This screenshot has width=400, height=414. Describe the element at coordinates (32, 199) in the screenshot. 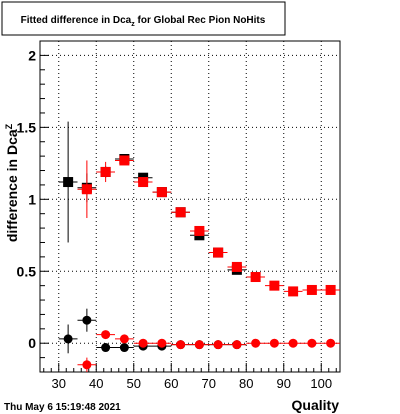

I see `y-tick-label: 1` at that location.